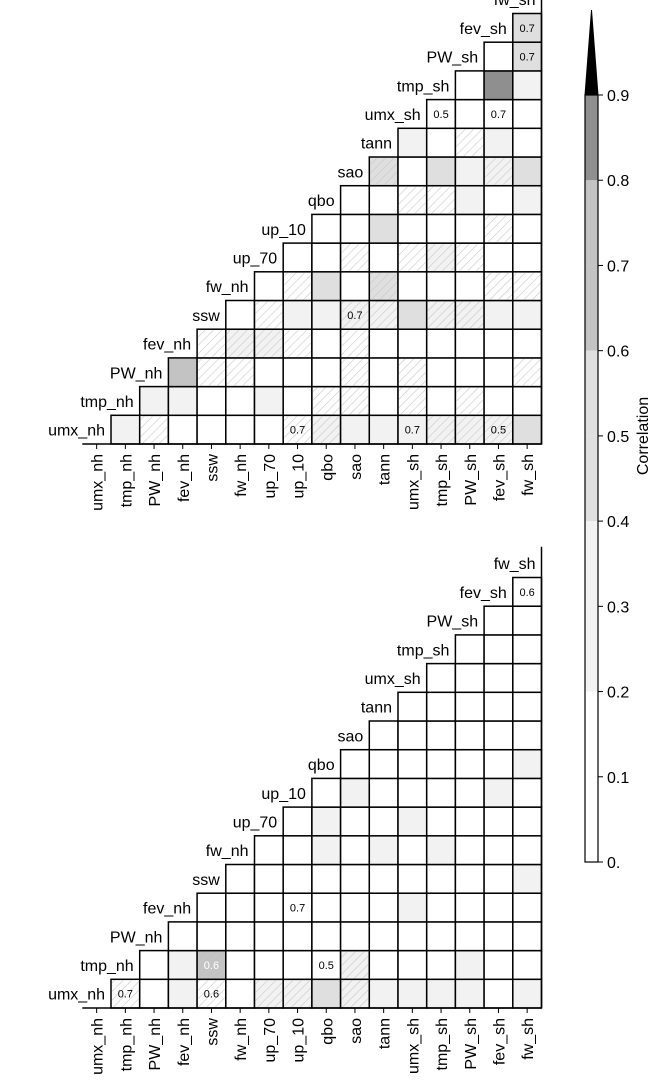 This screenshot has width=649, height=1087. Describe the element at coordinates (355, 792) in the screenshot. I see `heatmap-cell-up-10-sao` at that location.